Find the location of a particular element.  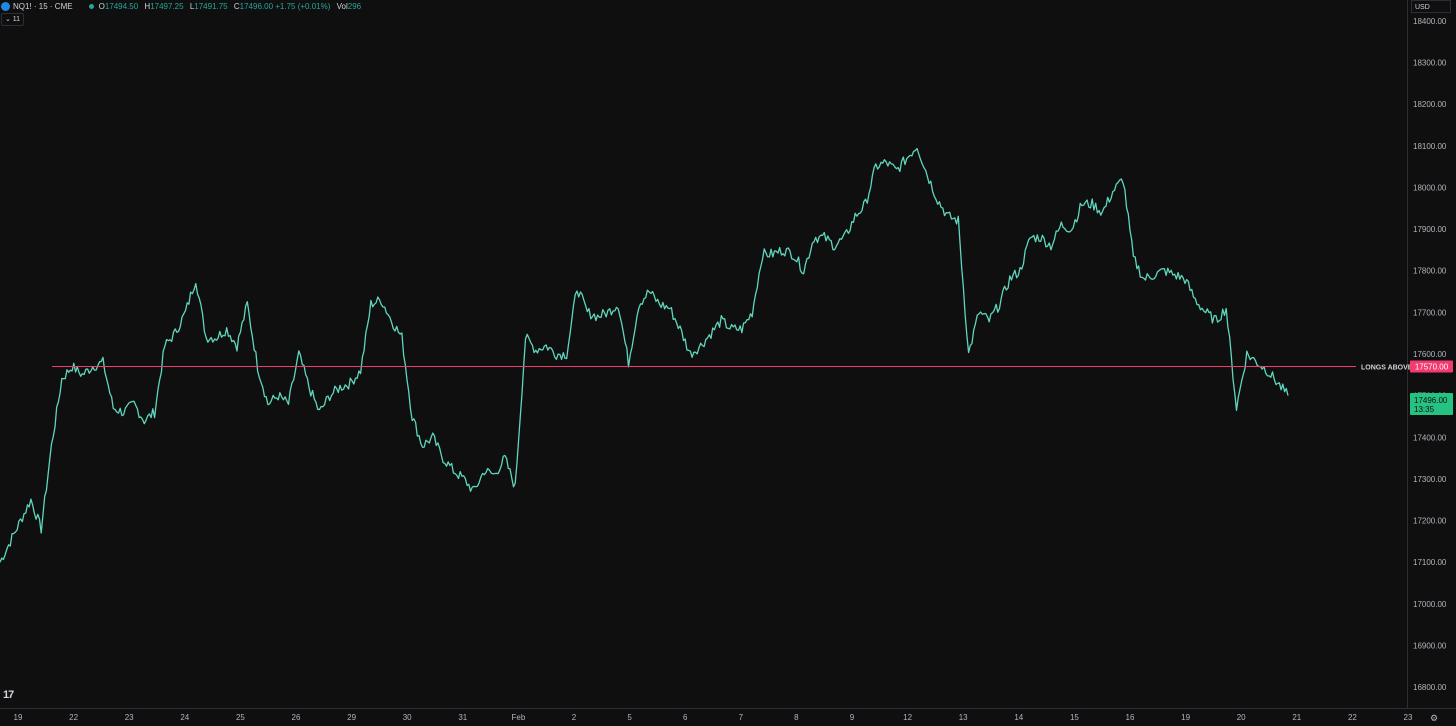

time-tick-label: 2 is located at coordinates (574, 717).